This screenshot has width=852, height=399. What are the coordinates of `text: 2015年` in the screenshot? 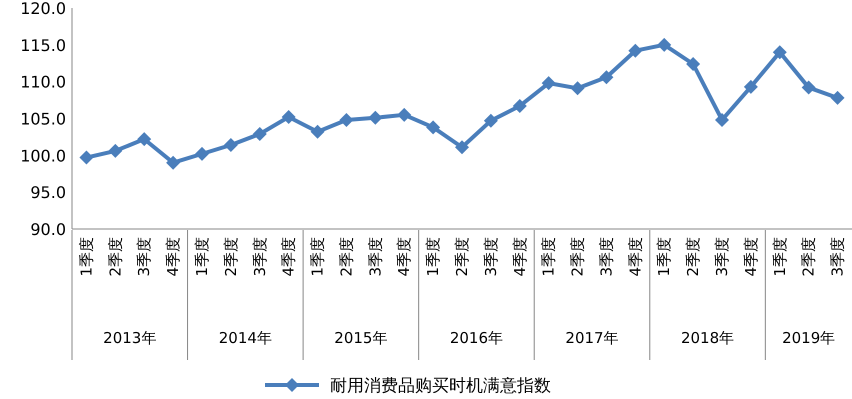 It's located at (361, 338).